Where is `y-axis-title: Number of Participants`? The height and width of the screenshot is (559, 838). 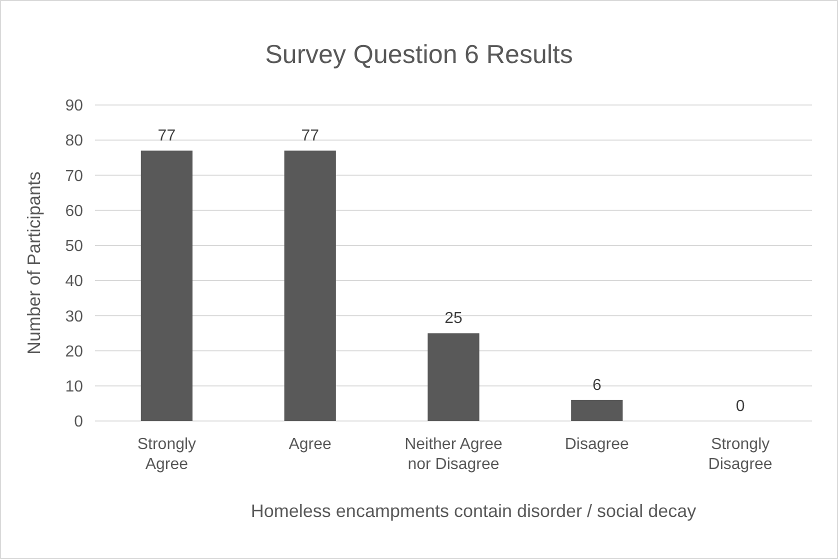
y-axis-title: Number of Participants is located at coordinates (34, 263).